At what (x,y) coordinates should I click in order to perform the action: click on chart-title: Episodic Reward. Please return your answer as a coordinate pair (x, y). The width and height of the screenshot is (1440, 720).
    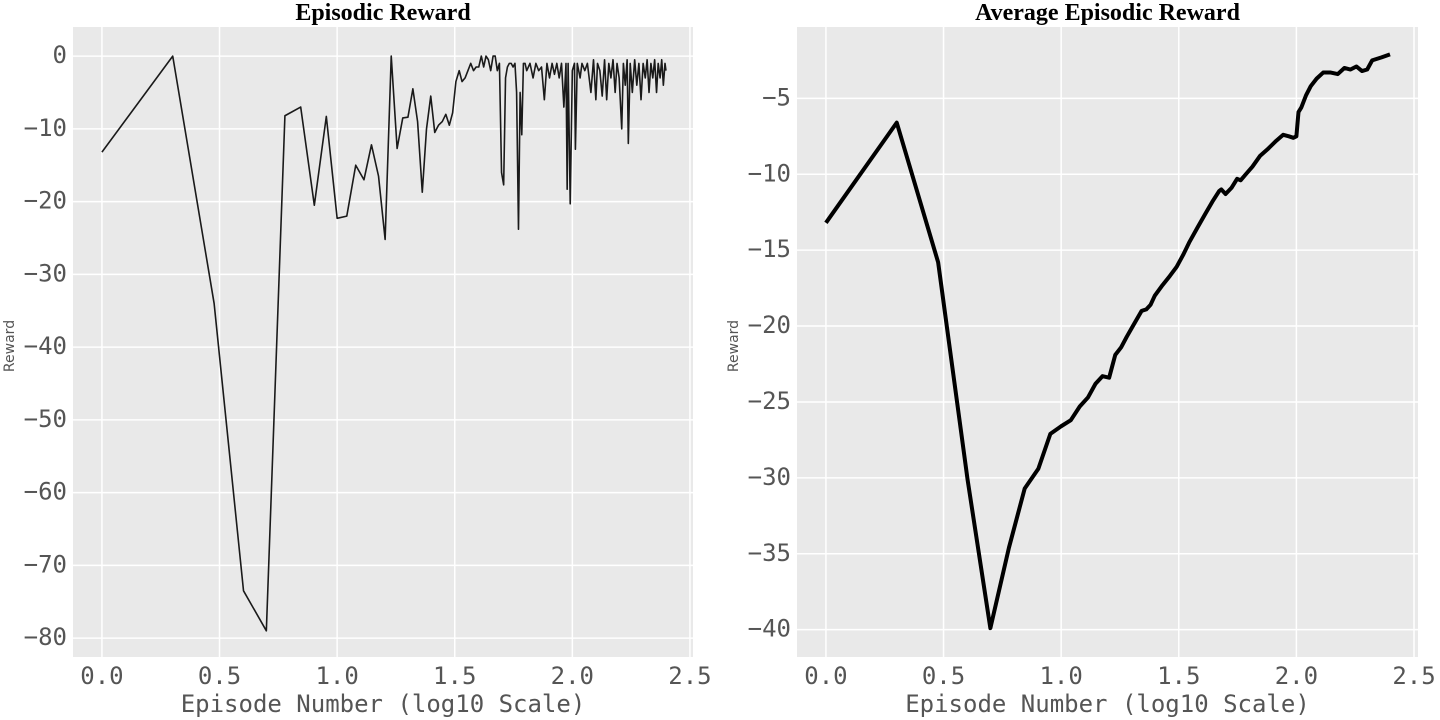
    Looking at the image, I should click on (383, 13).